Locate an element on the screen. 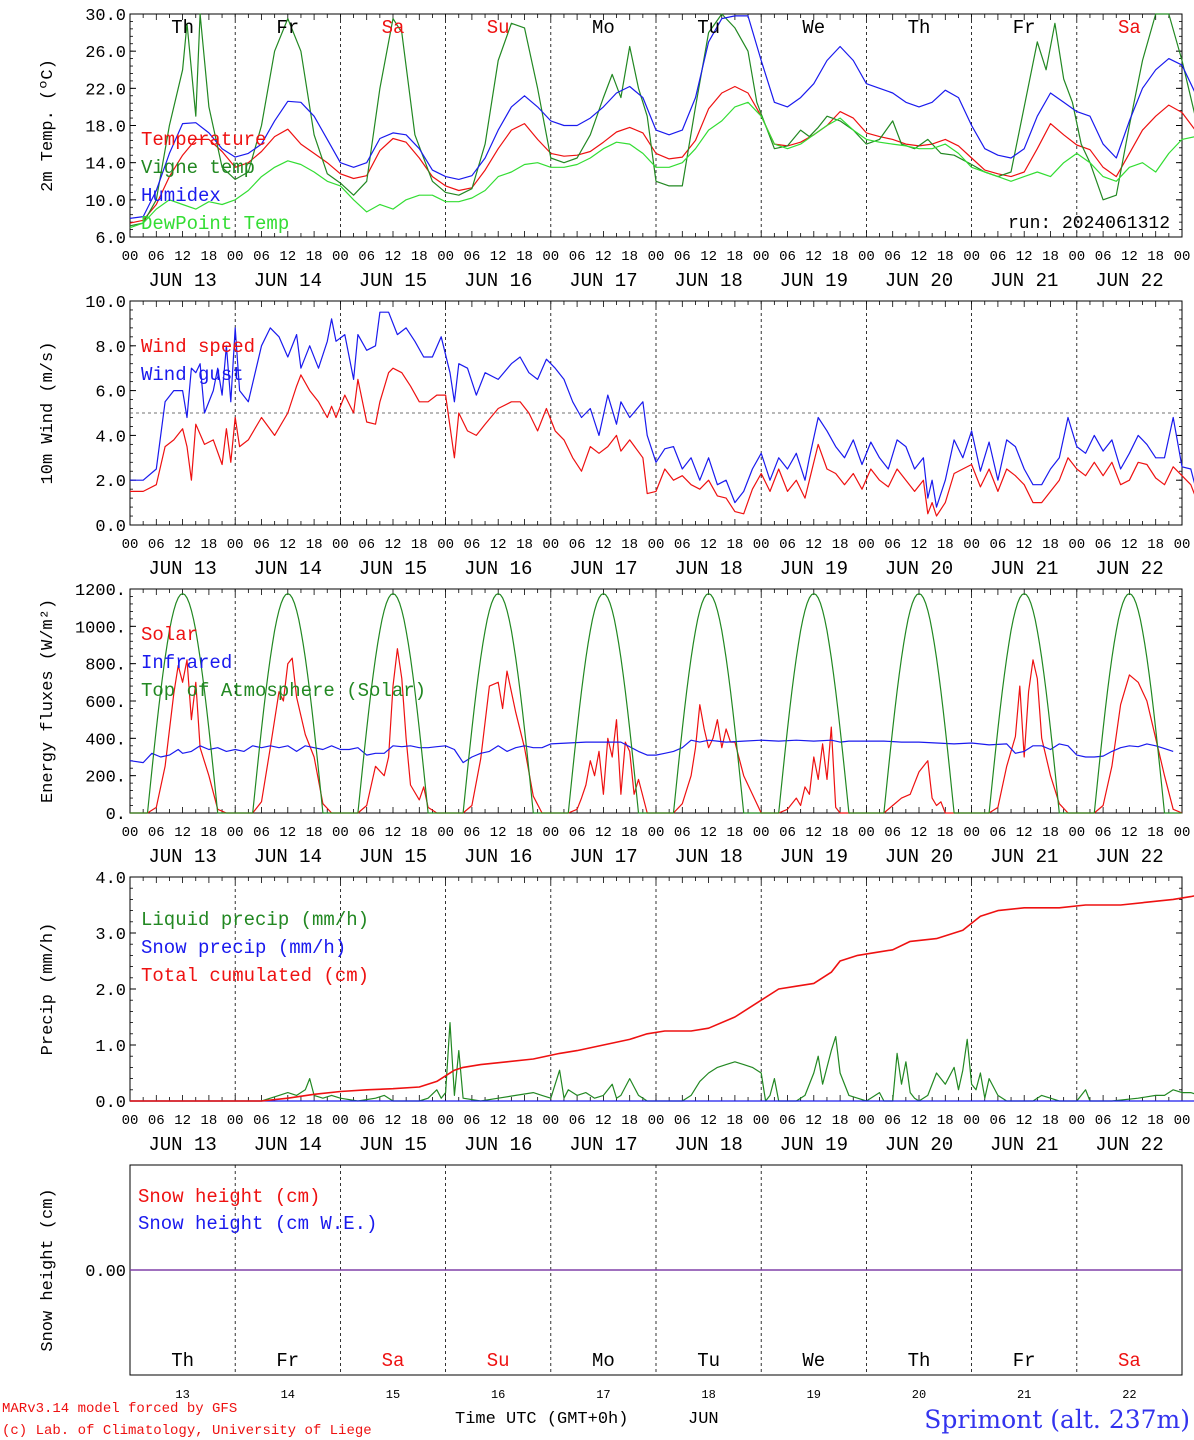 The image size is (1194, 1440). day-number: 16 is located at coordinates (498, 1395).